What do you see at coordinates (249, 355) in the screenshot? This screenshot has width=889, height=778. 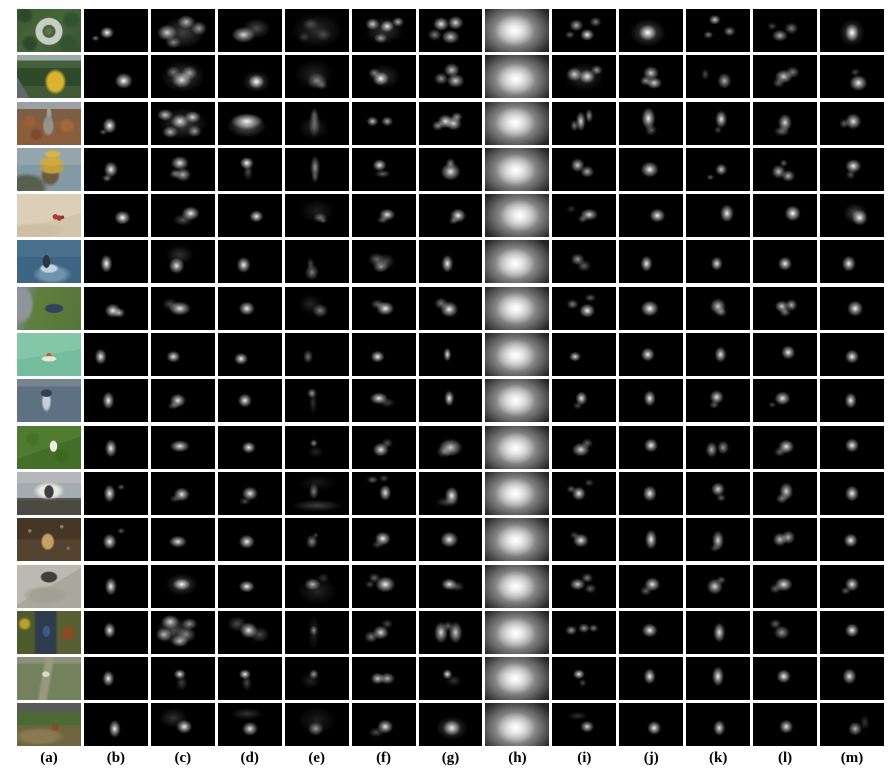 I see `saliency-map-d-row8` at bounding box center [249, 355].